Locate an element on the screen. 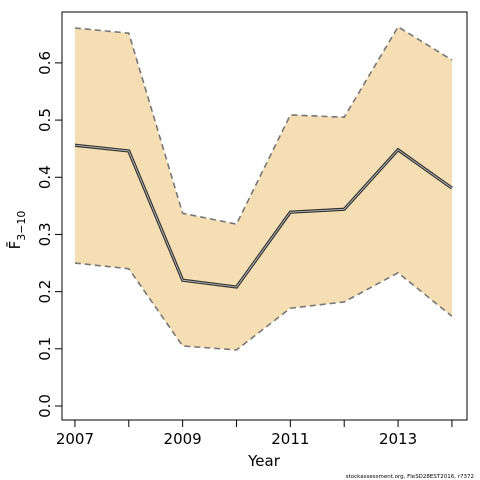 The width and height of the screenshot is (480, 480). x-tick-label: 2013 is located at coordinates (398, 439).